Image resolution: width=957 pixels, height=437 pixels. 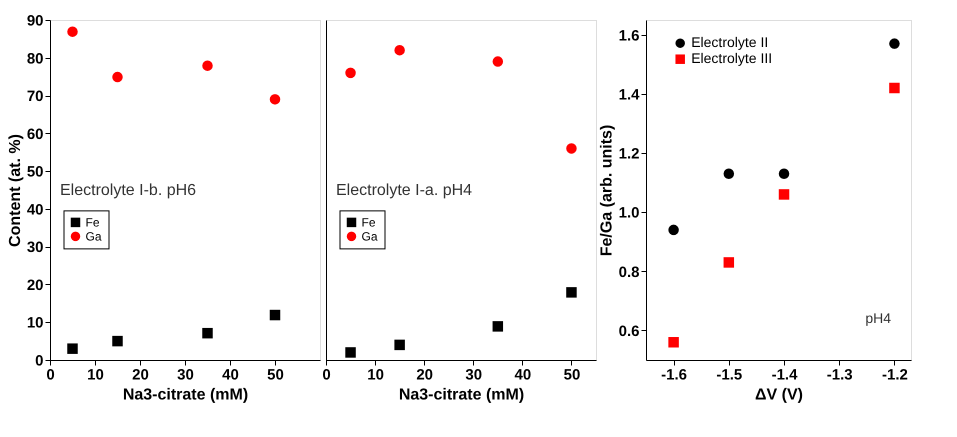 I want to click on x-tick-label: -1.5, so click(x=729, y=375).